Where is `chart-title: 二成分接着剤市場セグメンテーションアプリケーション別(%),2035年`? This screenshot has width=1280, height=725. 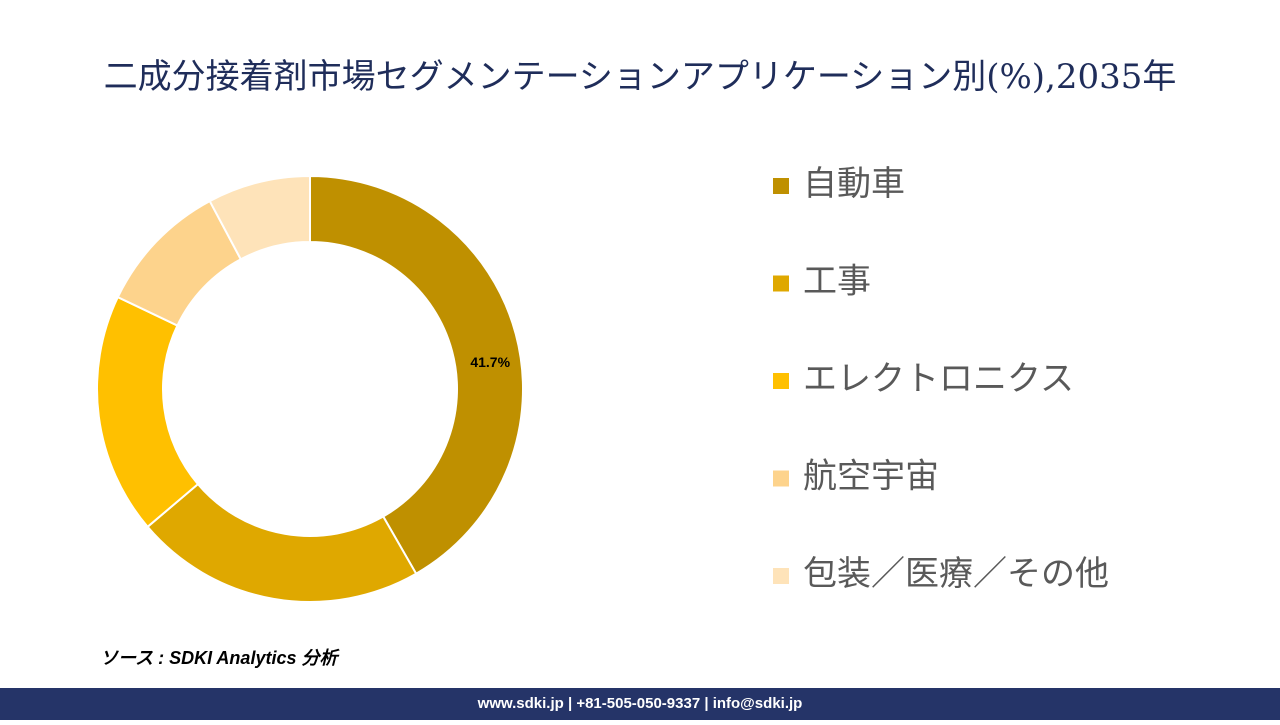
chart-title: 二成分接着剤市場セグメンテーションアプリケーション別(%),2035年 is located at coordinates (640, 77).